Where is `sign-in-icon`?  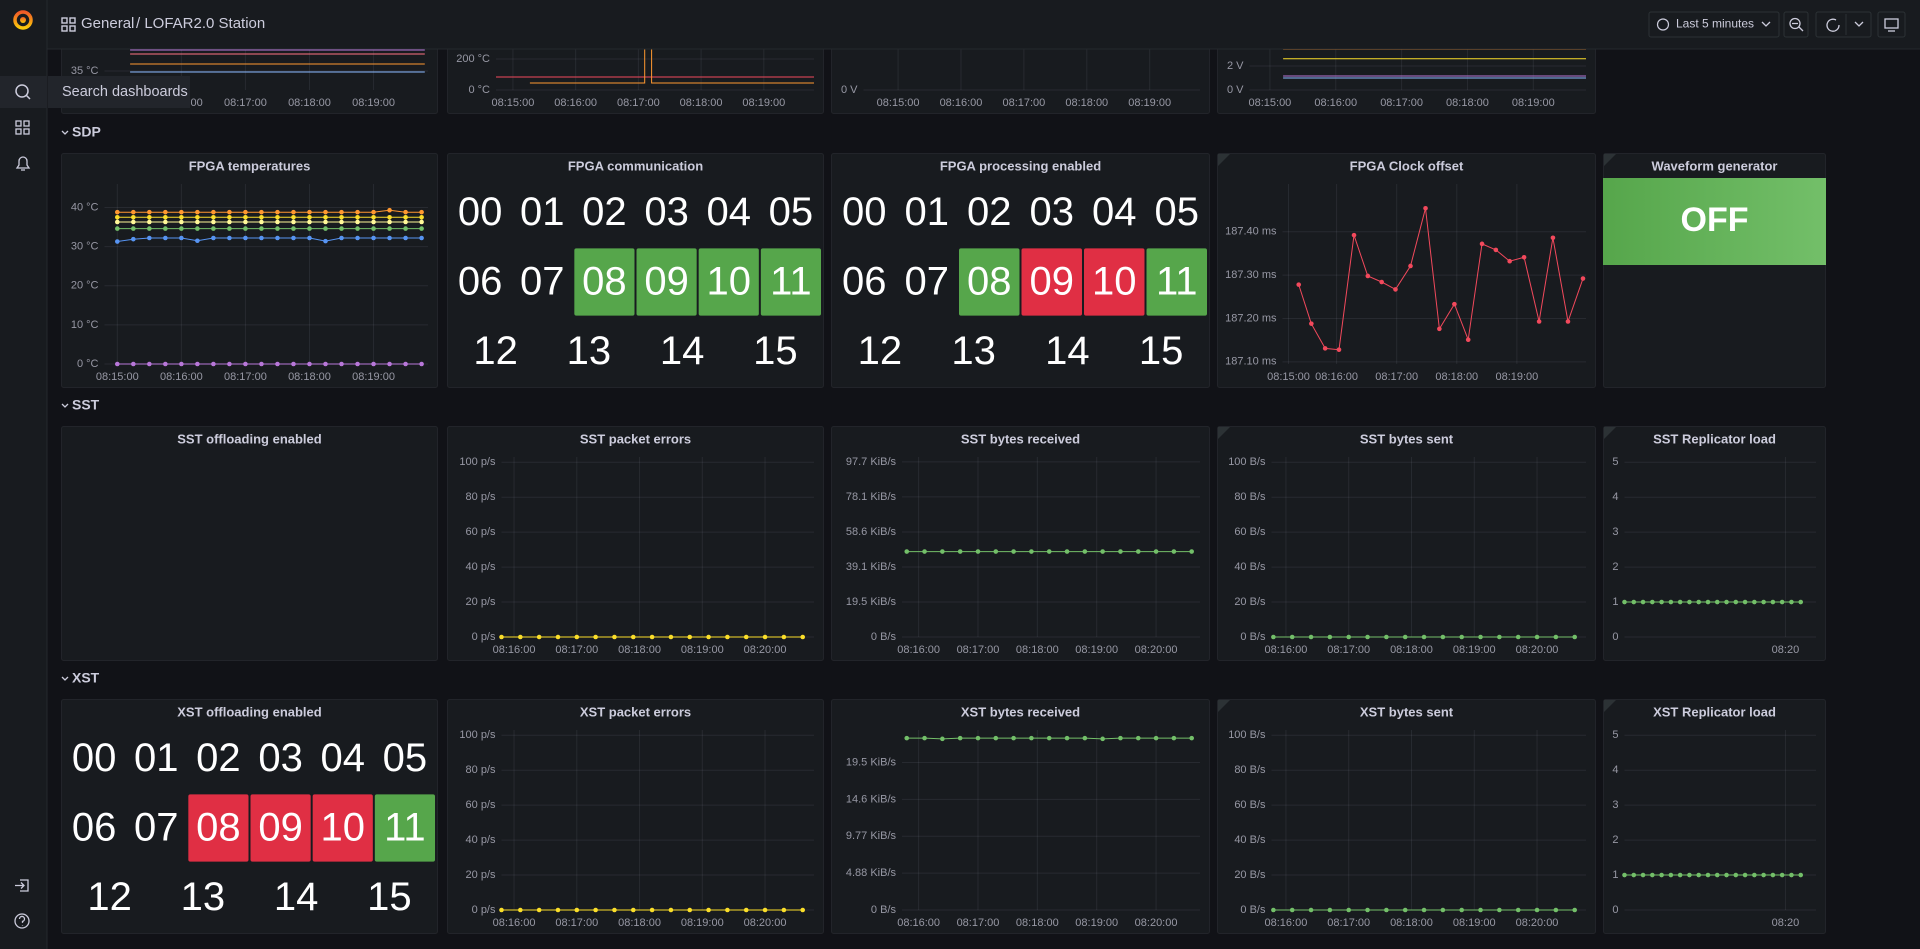 sign-in-icon is located at coordinates (22, 885).